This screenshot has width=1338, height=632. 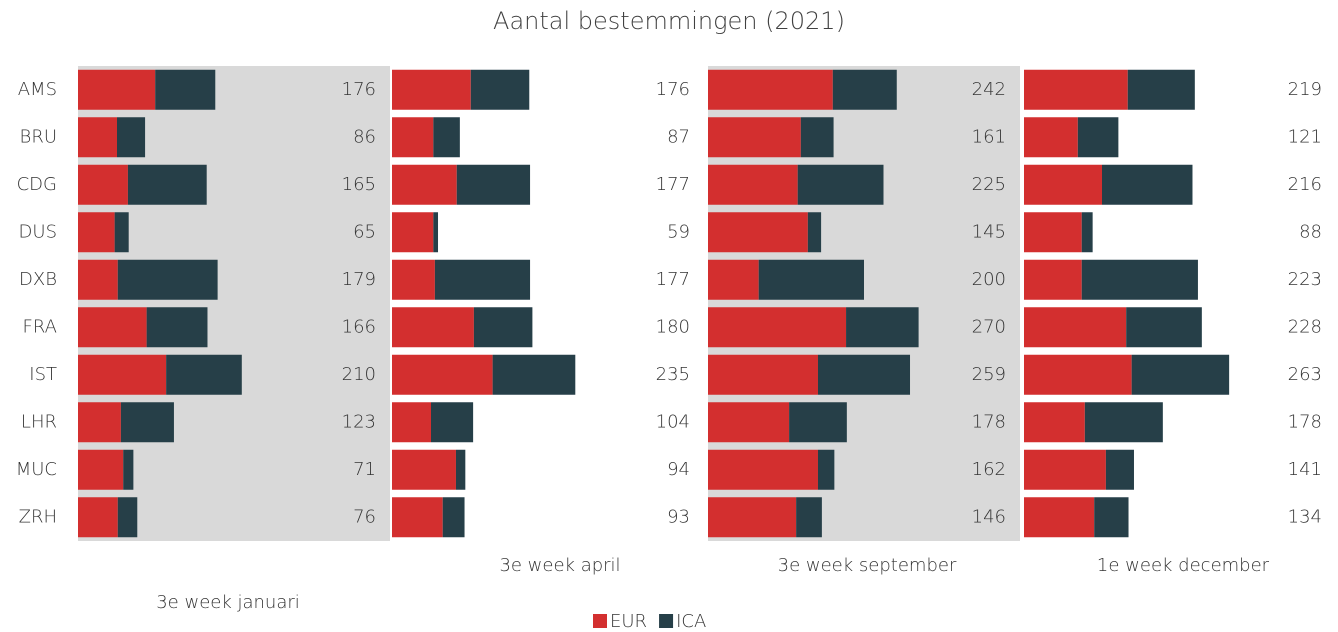 What do you see at coordinates (989, 469) in the screenshot?
I see `total-label: 162` at bounding box center [989, 469].